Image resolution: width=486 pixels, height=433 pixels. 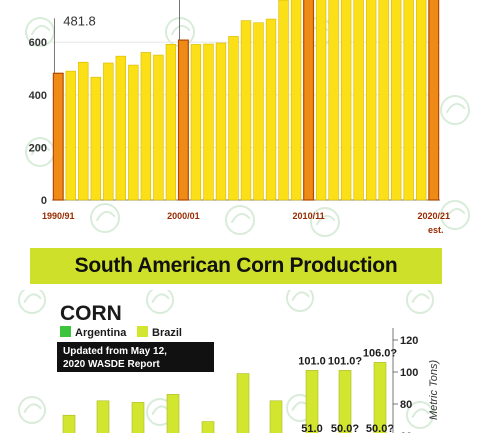 What do you see at coordinates (121, 128) in the screenshot?
I see `bar-1995/96` at bounding box center [121, 128].